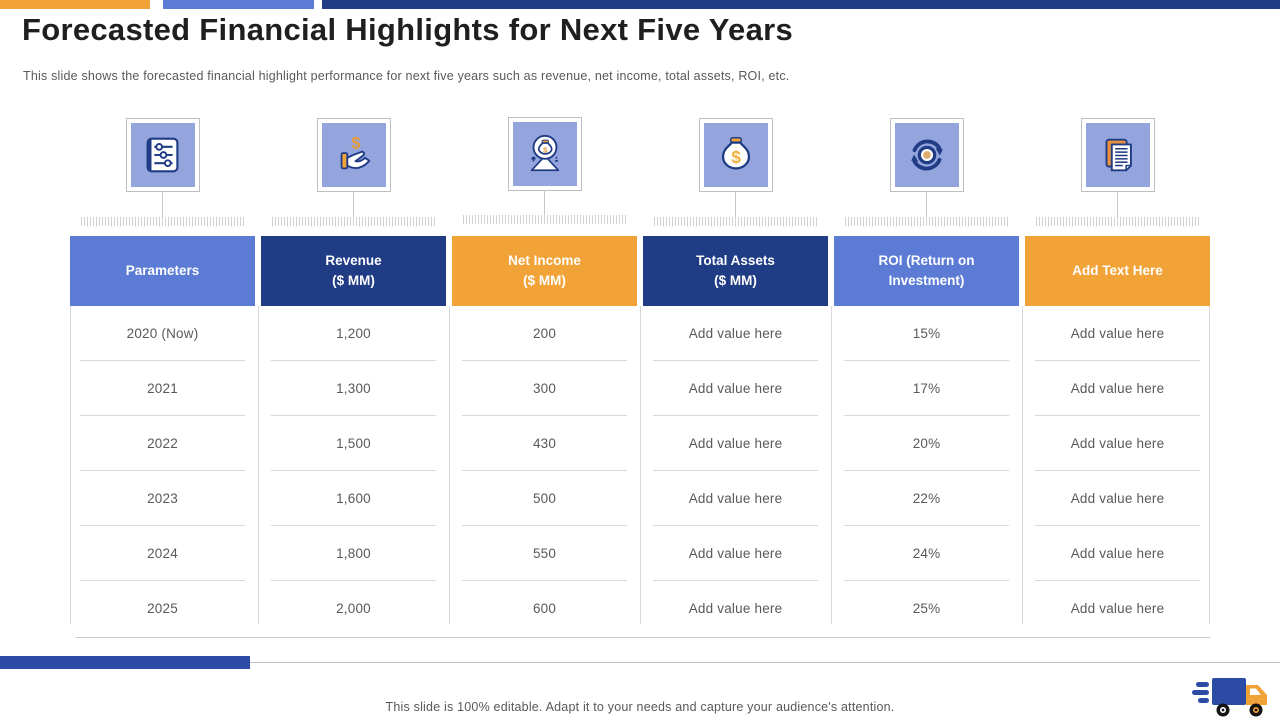 This screenshot has width=1280, height=720. Describe the element at coordinates (75, 4) in the screenshot. I see `top-accent-bar-orange` at that location.